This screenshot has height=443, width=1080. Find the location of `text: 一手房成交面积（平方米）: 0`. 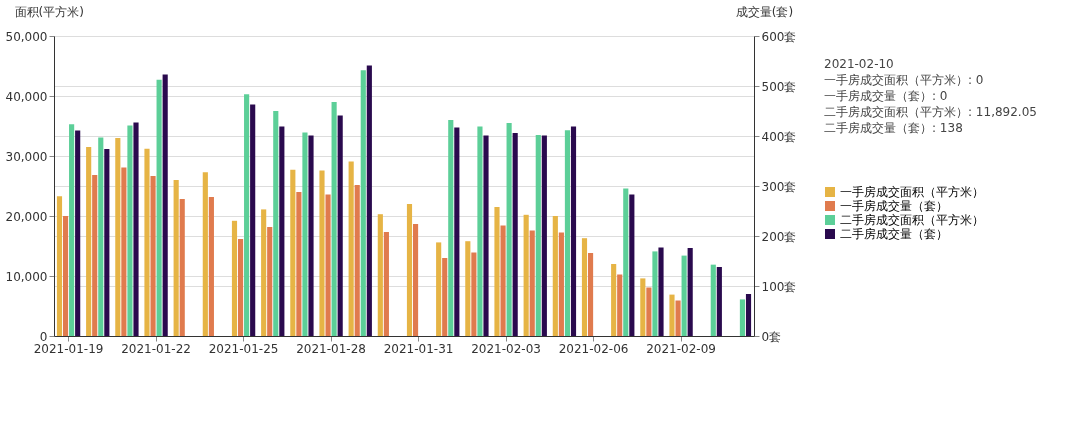

text: 一手房成交面积（平方米）: 0 is located at coordinates (904, 80).